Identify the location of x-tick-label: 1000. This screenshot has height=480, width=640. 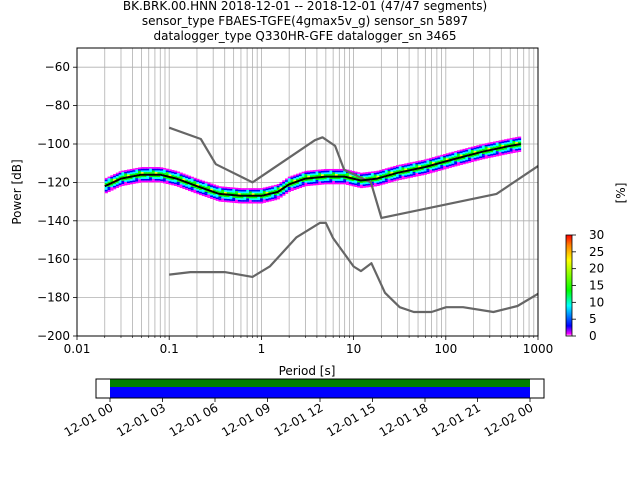
(538, 349).